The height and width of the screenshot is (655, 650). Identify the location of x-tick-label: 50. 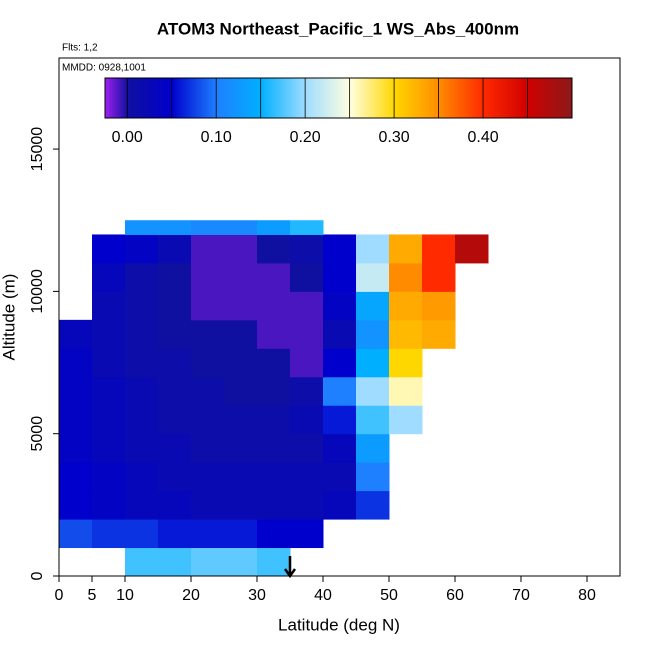
(389, 595).